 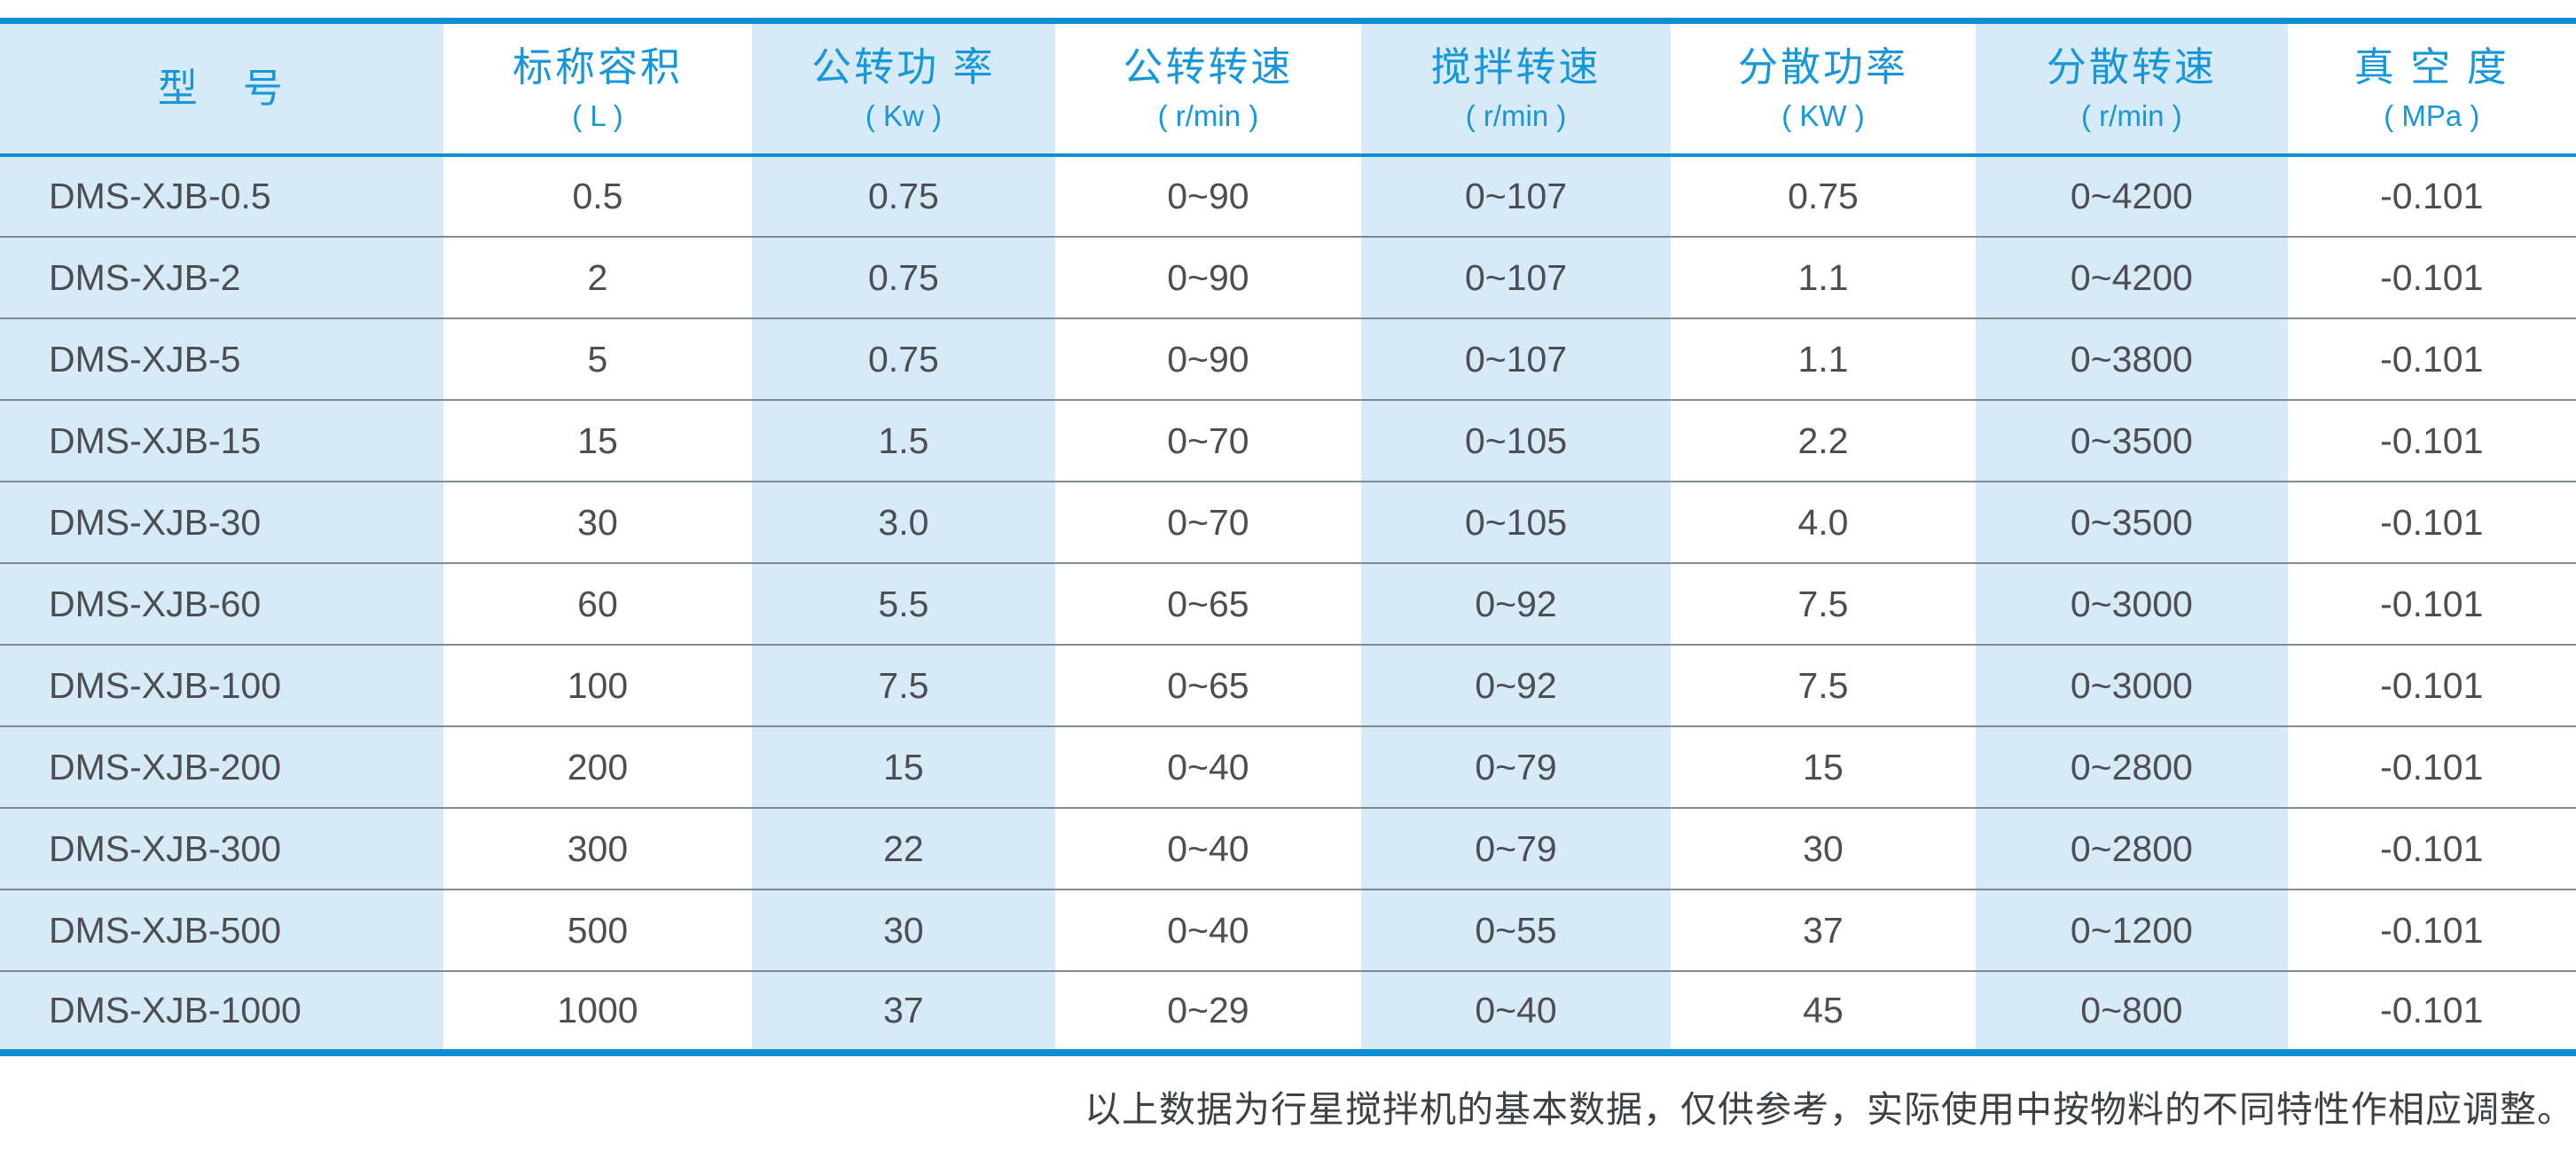 What do you see at coordinates (2132, 930) in the screenshot?
I see `cell-value: 0~1200` at bounding box center [2132, 930].